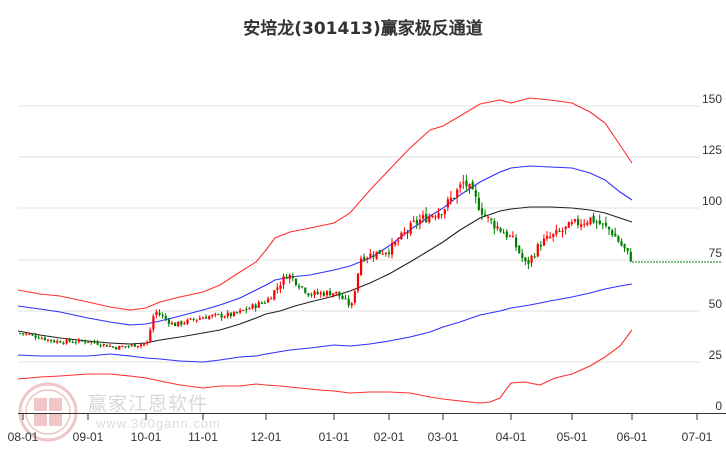 The image size is (726, 450). Describe the element at coordinates (711, 99) in the screenshot. I see `y-tick-150: 150` at that location.